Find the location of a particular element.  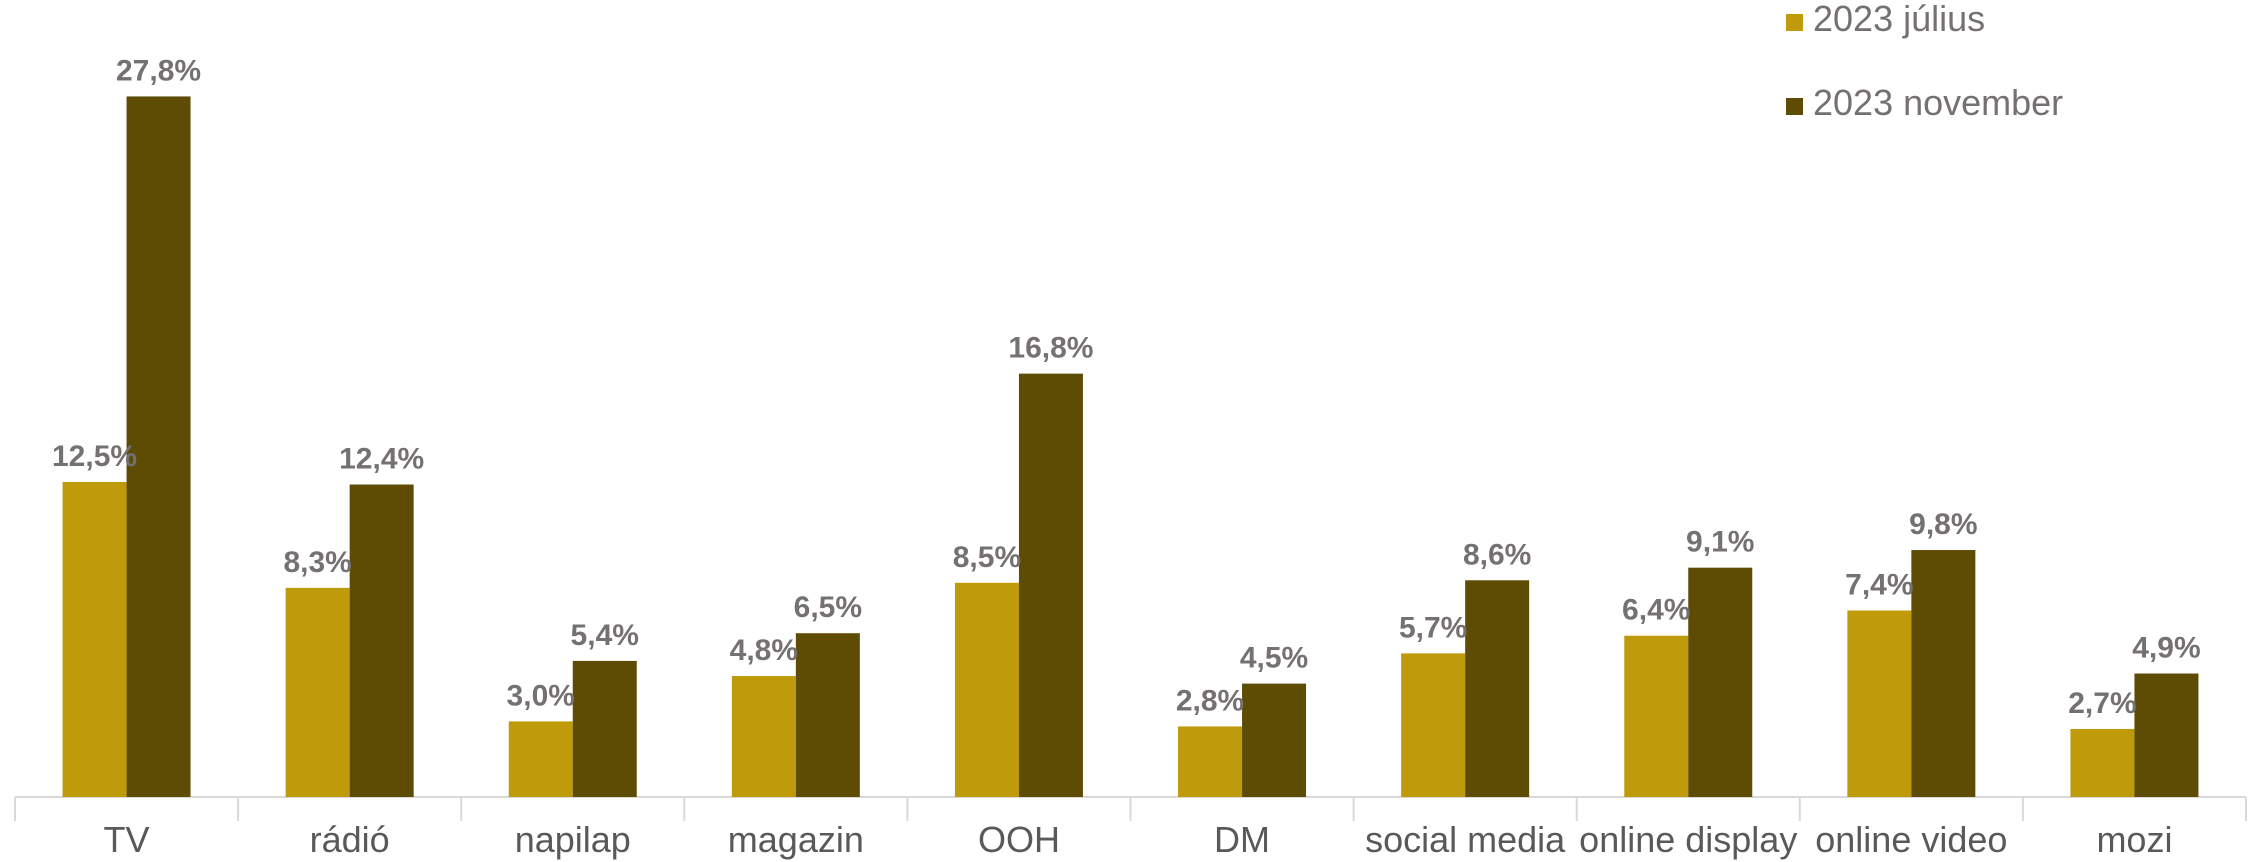

data-label: 9,8% is located at coordinates (1943, 524).